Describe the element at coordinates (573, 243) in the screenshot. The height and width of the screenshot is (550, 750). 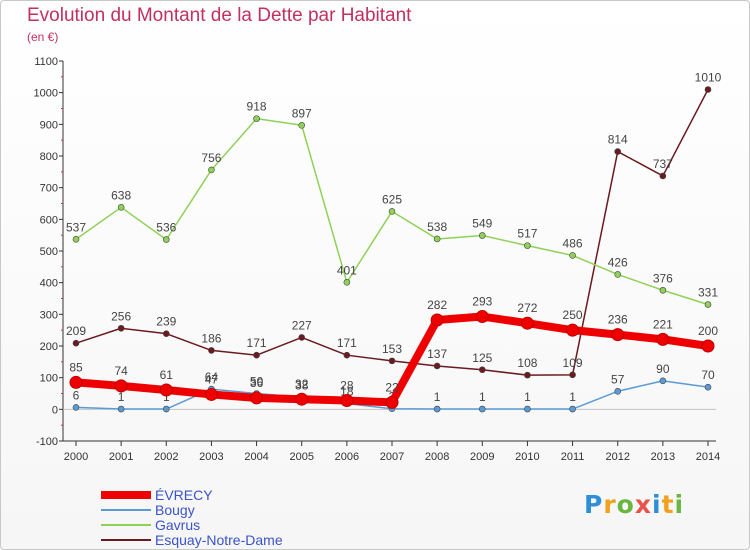
I see `data-label: 486` at that location.